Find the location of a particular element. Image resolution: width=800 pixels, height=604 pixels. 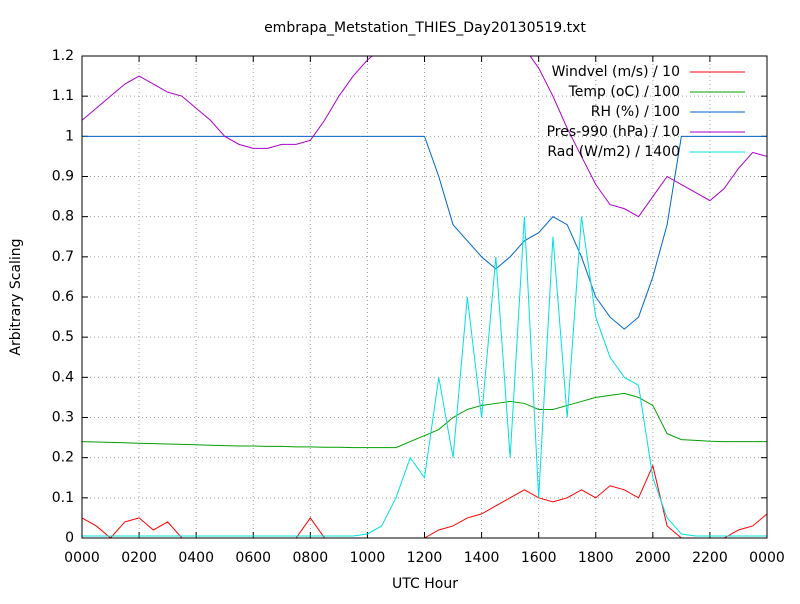

legend-label: Rad (W/m2) / 1400 is located at coordinates (613, 152).